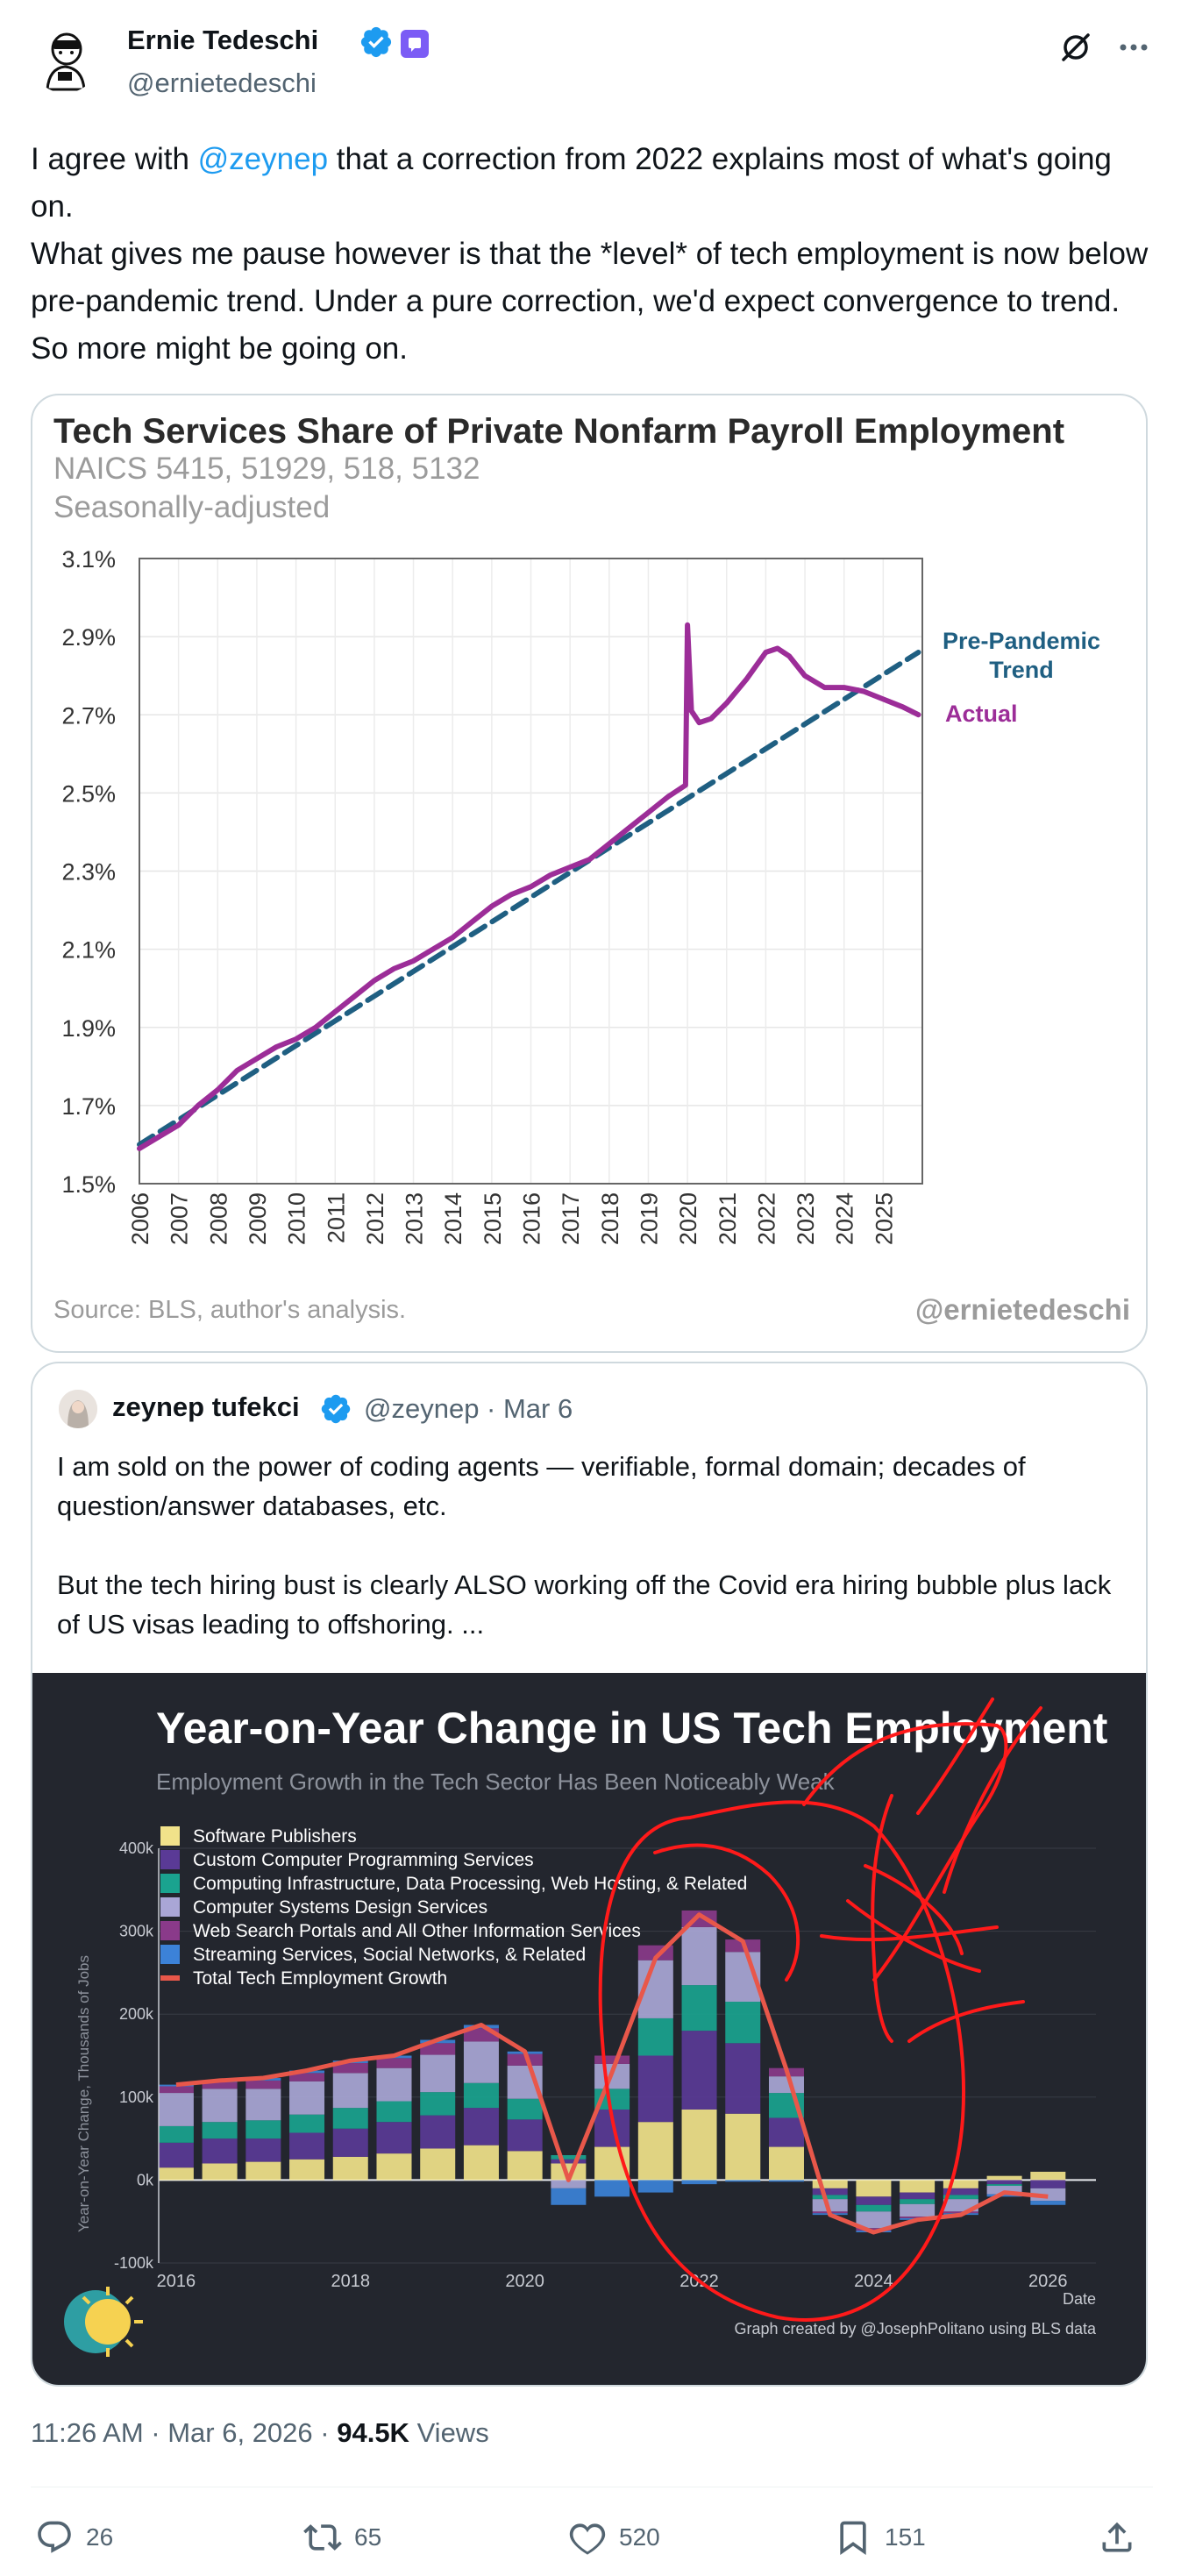  I want to click on author-handle: @ernietedeschi, so click(222, 83).